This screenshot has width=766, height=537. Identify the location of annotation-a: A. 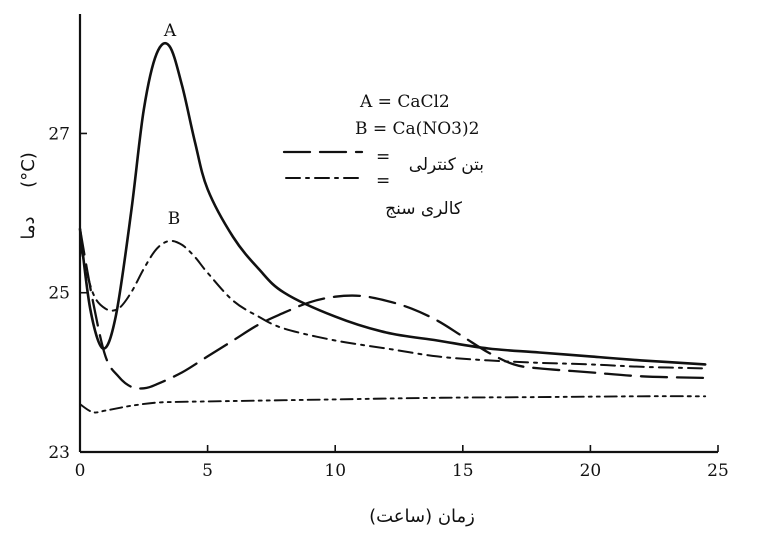
(170, 31).